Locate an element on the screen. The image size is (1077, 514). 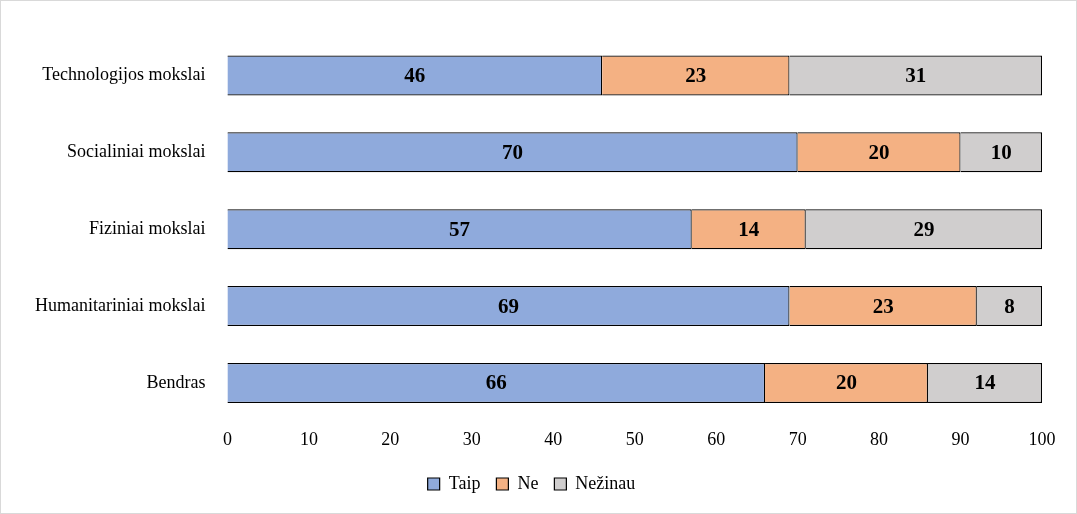
x-tick-label: 30 is located at coordinates (471, 438).